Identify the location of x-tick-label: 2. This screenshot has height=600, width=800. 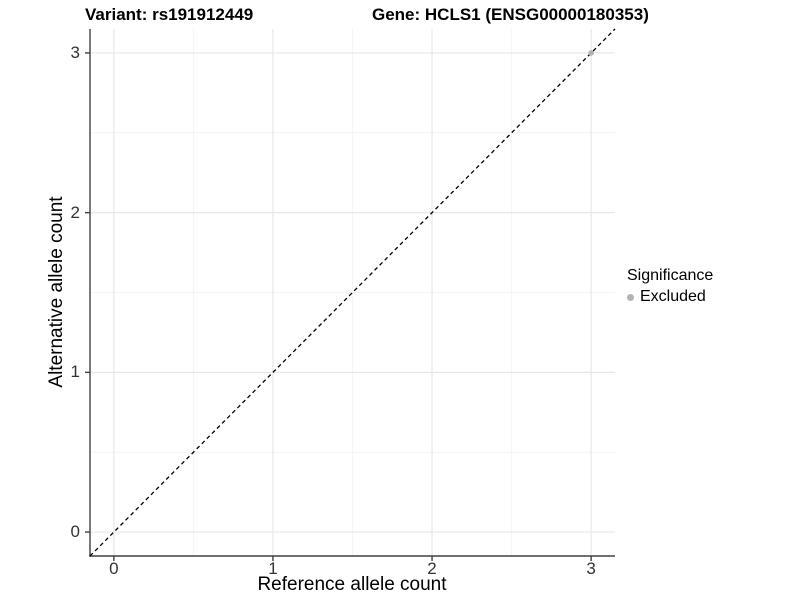
(432, 568).